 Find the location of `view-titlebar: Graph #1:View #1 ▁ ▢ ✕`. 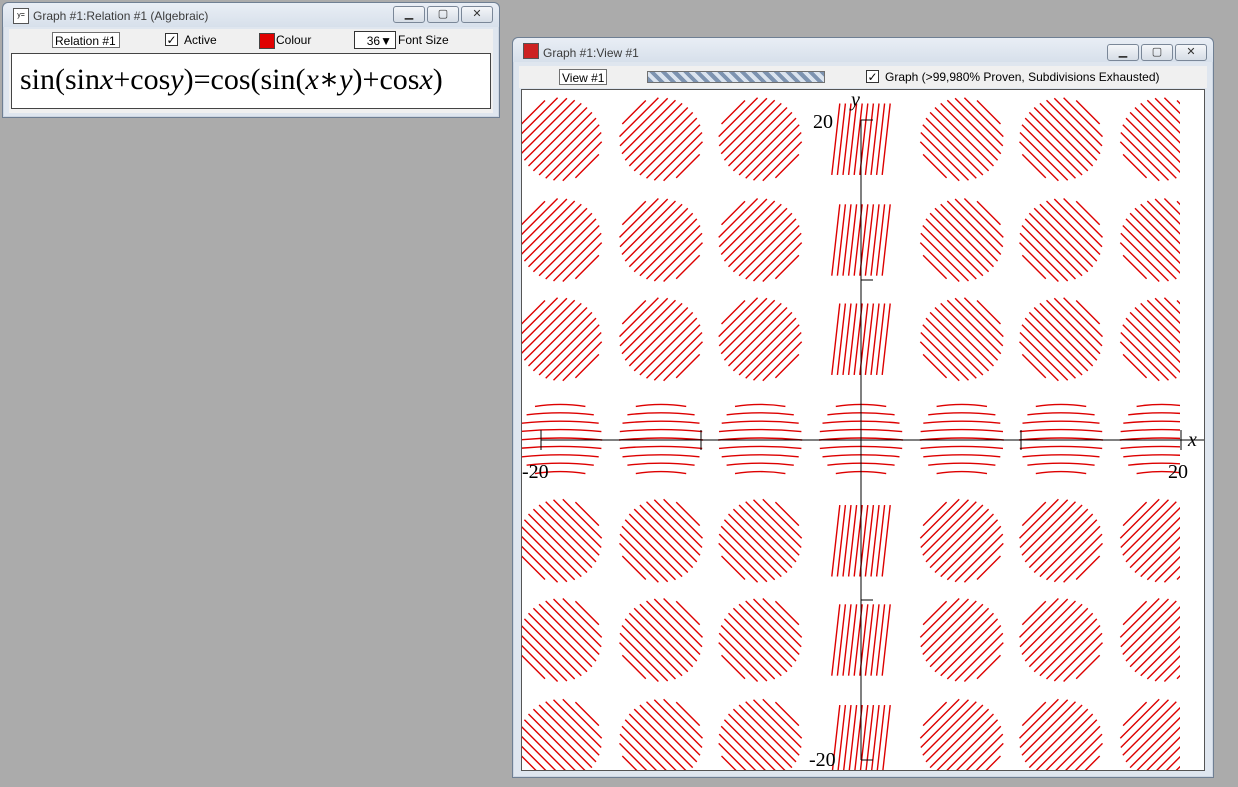

view-titlebar: Graph #1:View #1 ▁ ▢ ✕ is located at coordinates (863, 50).